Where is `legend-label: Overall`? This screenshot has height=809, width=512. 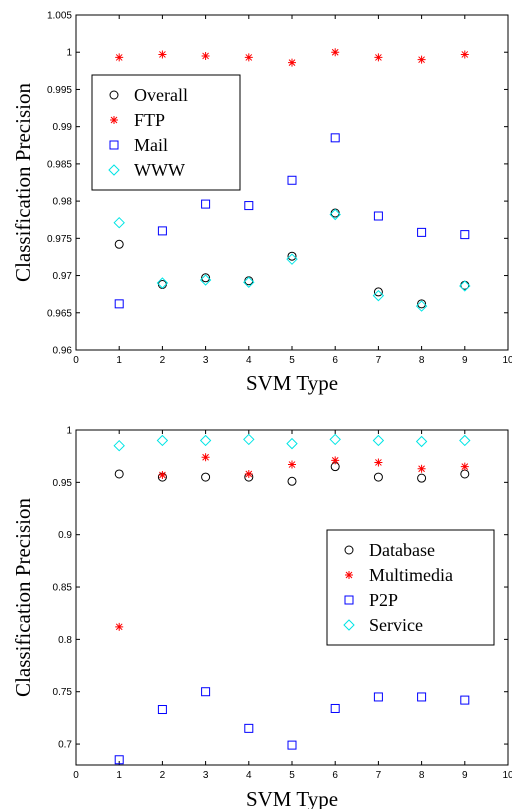 legend-label: Overall is located at coordinates (161, 95).